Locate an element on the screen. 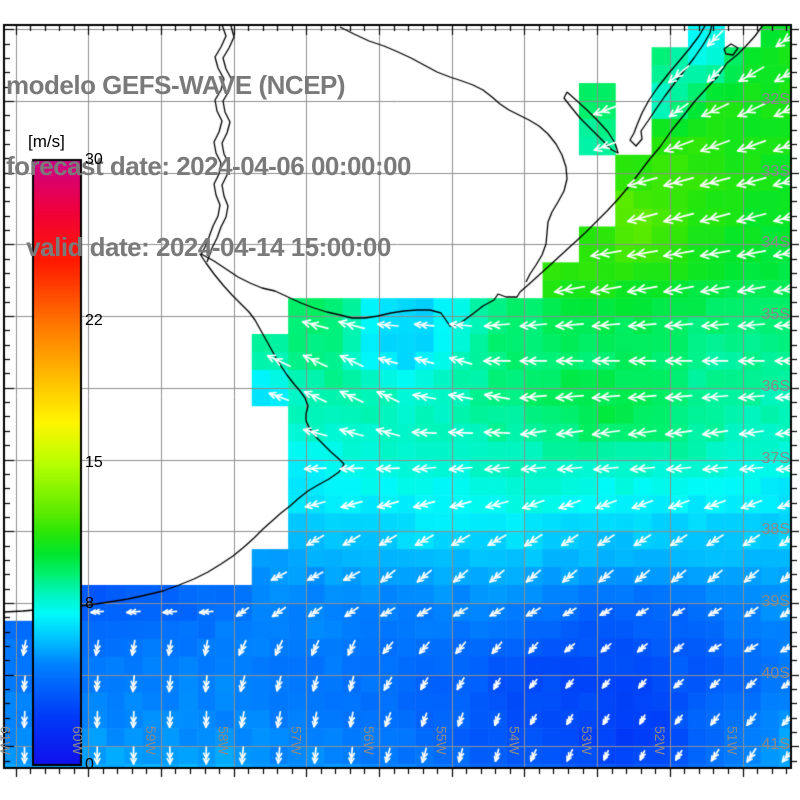 The image size is (800, 800). model-title: modelo GEFS-WAVE (NCEP) is located at coordinates (176, 85).